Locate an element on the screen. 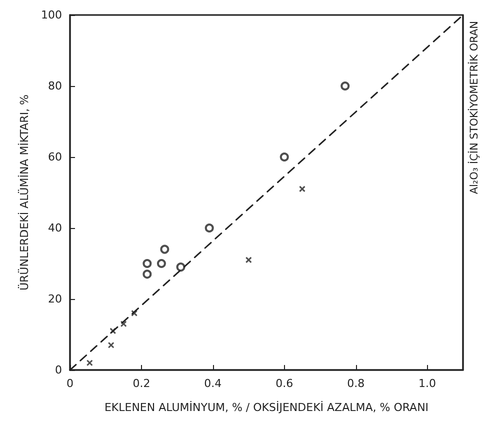  x-tick-label: 0.2 is located at coordinates (141, 383).